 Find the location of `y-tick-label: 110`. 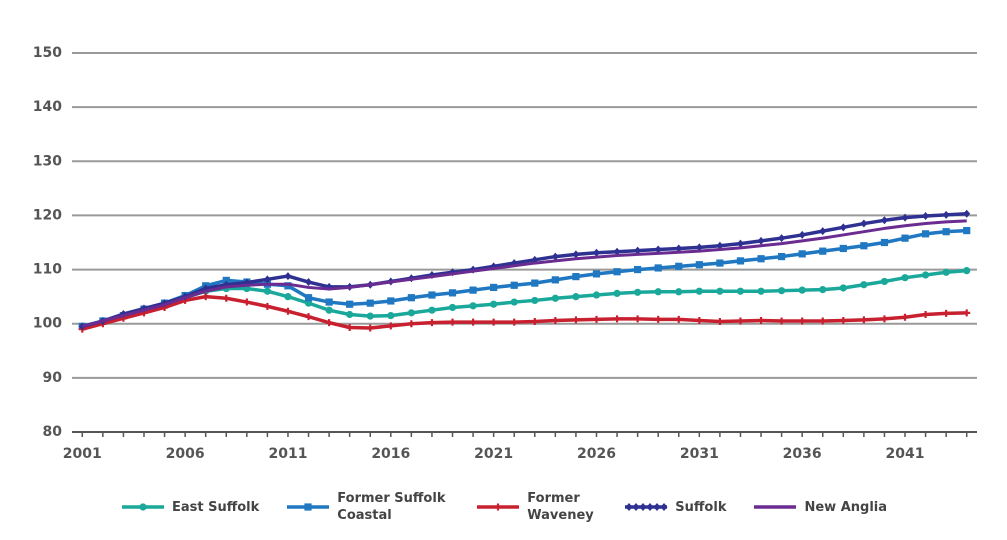

y-tick-label: 110 is located at coordinates (47, 270).